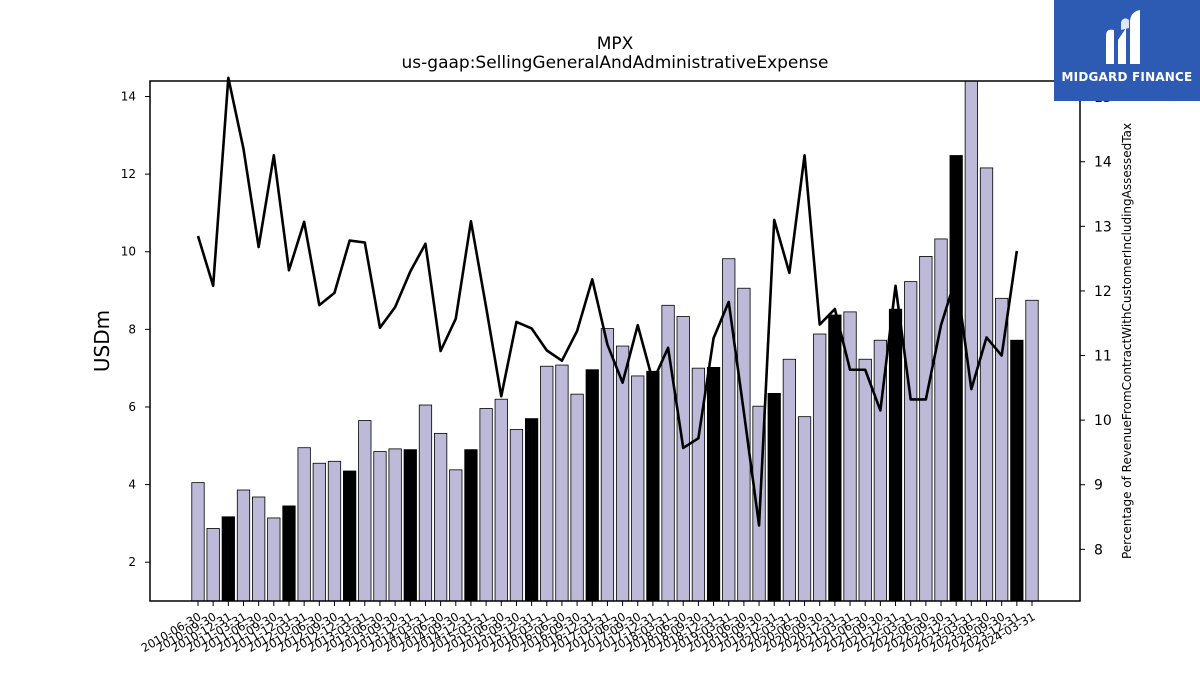 This screenshot has height=675, width=1200. Describe the element at coordinates (1096, 324) in the screenshot. I see `y-axis-right: 89101112131415` at that location.